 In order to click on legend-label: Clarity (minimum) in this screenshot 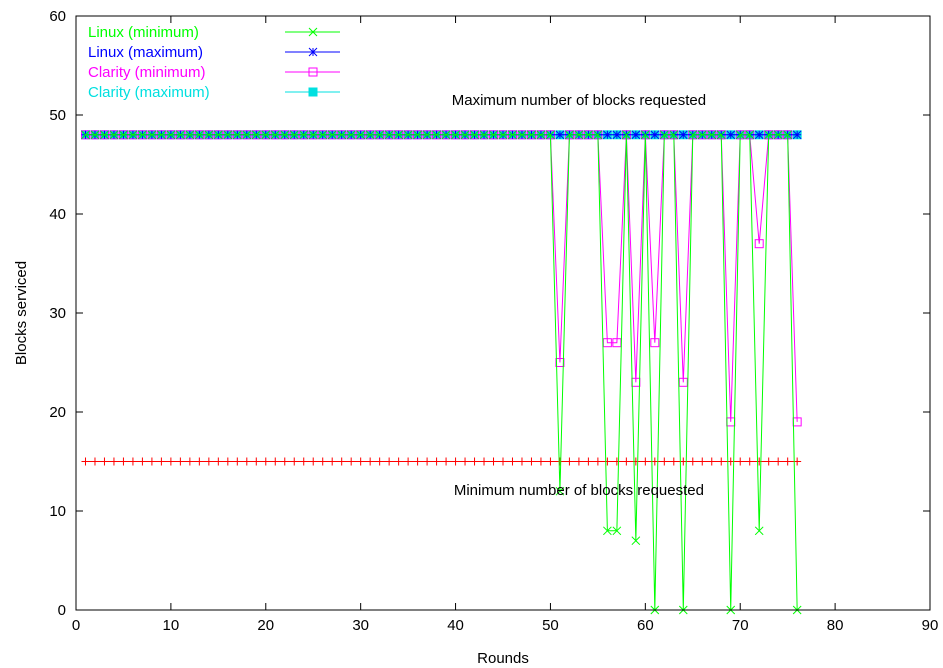, I will do `click(147, 72)`.